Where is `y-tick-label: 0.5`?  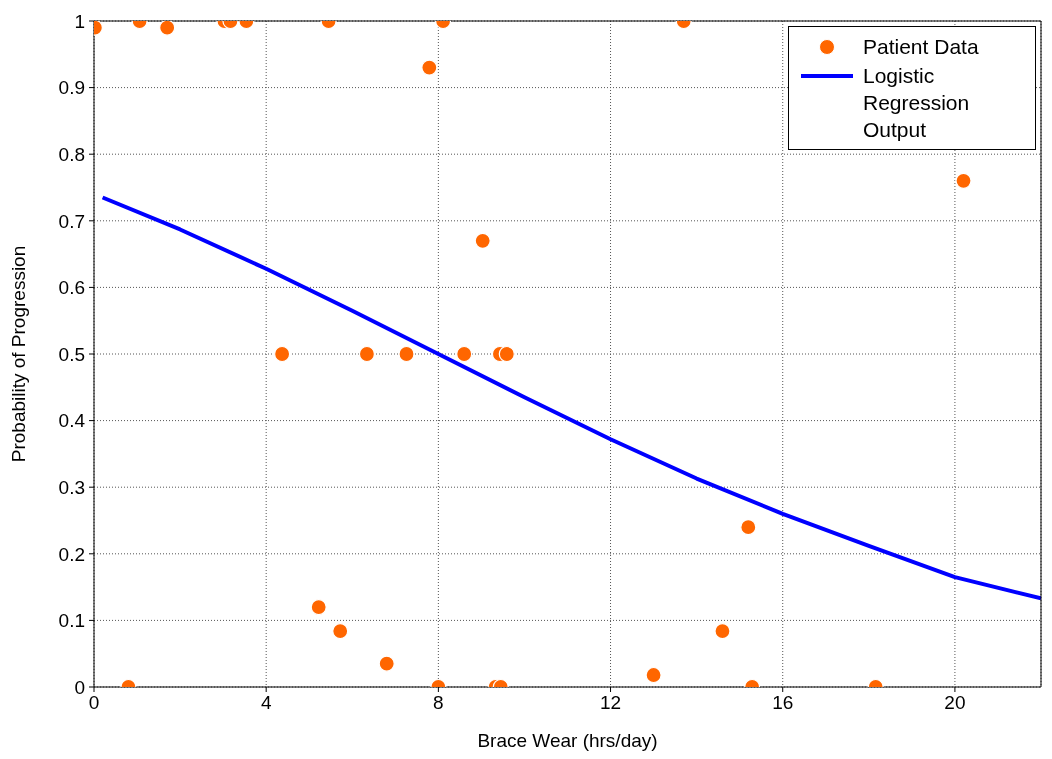
y-tick-label: 0.5 is located at coordinates (71, 354).